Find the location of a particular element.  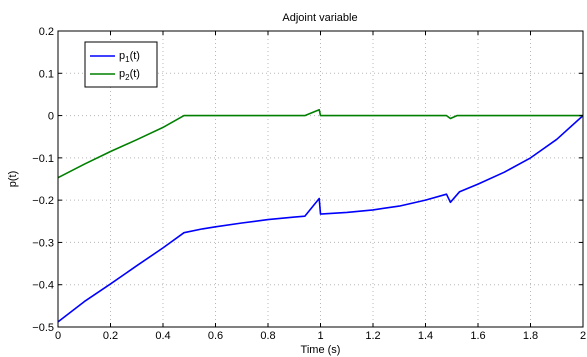

x-axis-label: Time (s) is located at coordinates (321, 350).